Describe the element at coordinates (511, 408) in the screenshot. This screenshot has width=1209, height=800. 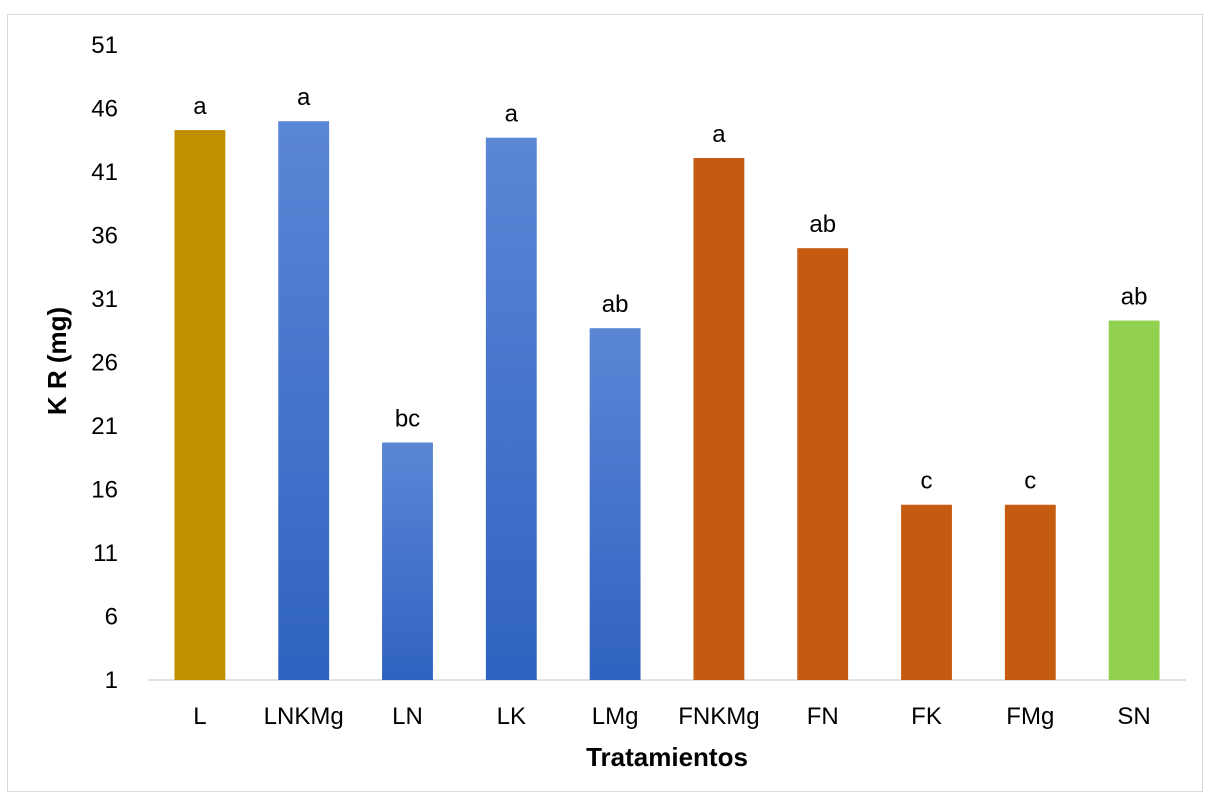
I see `bar-lk` at that location.